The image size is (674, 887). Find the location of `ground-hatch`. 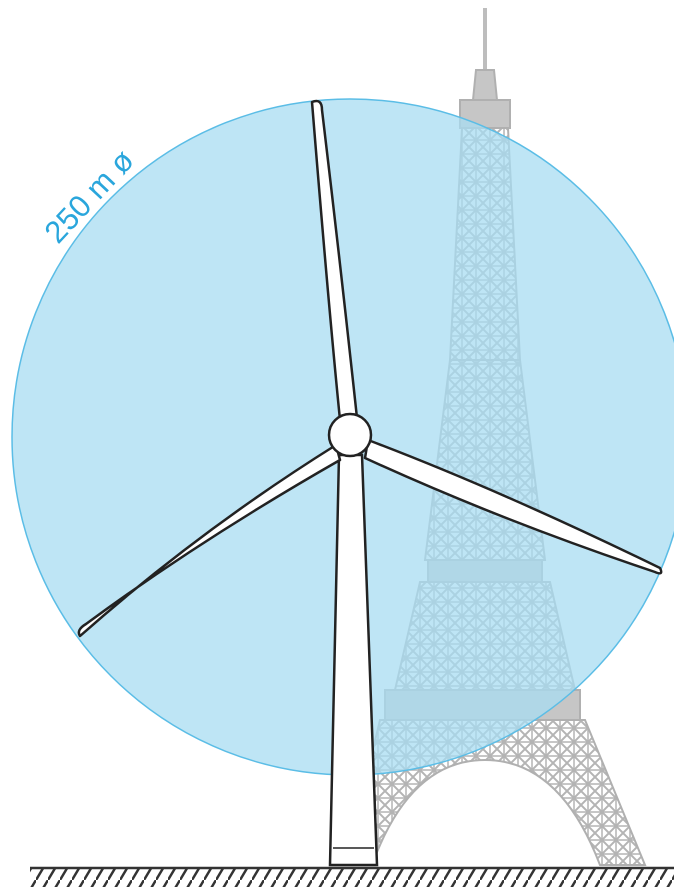

ground-hatch is located at coordinates (352, 877).